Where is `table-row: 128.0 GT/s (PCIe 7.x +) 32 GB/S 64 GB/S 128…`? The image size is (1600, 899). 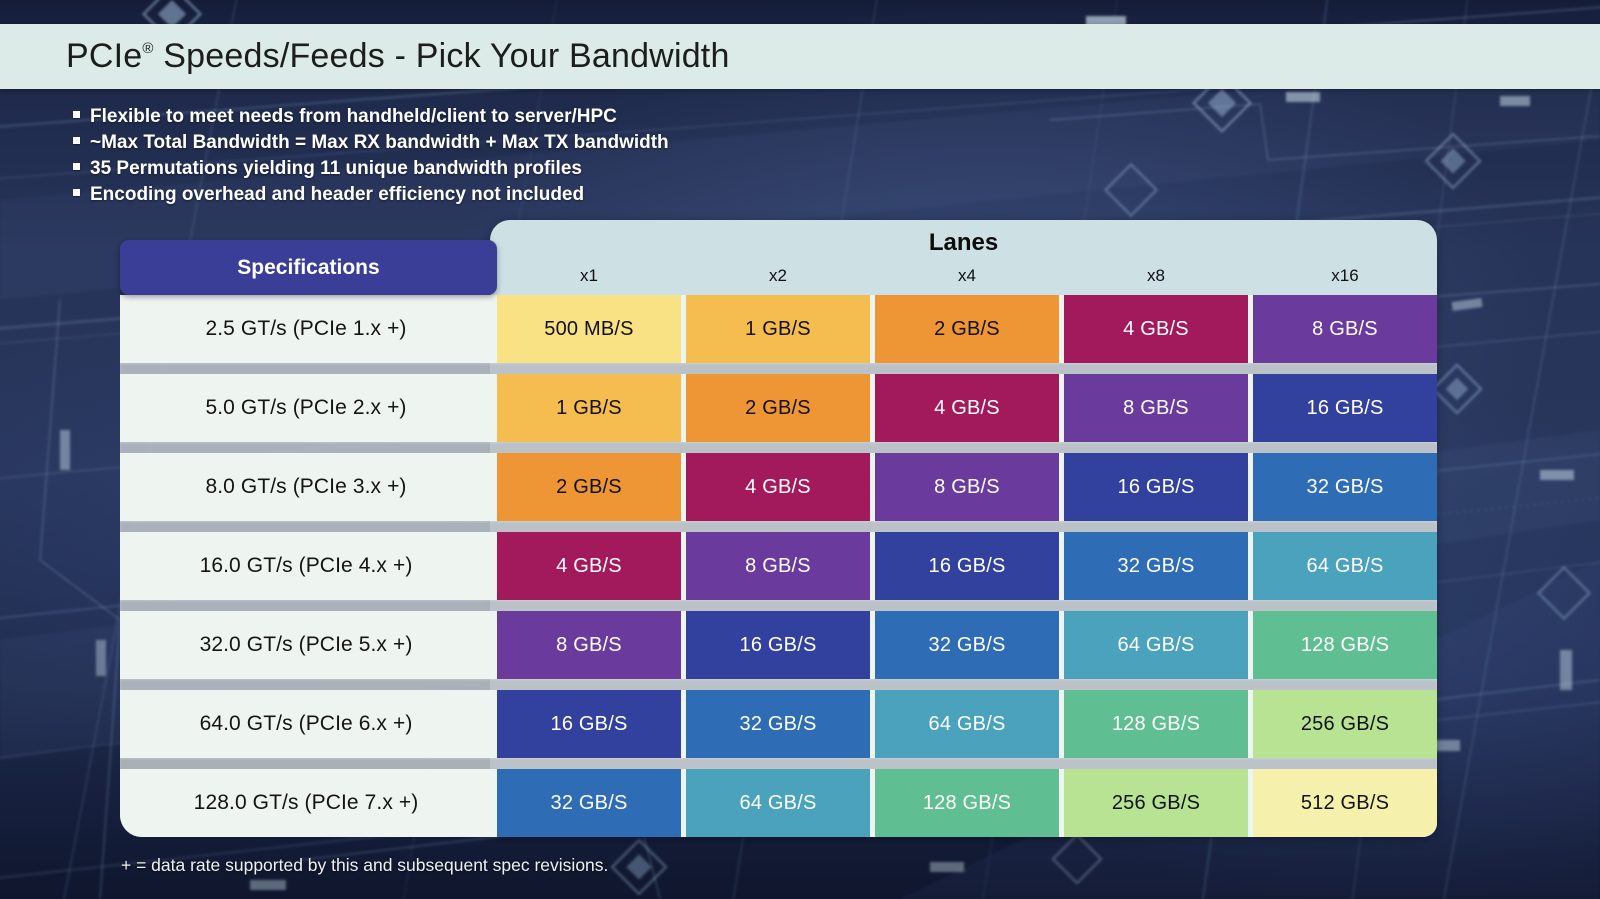
table-row: 128.0 GT/s (PCIe 7.x +) 32 GB/S 64 GB/S 128… is located at coordinates (778, 803).